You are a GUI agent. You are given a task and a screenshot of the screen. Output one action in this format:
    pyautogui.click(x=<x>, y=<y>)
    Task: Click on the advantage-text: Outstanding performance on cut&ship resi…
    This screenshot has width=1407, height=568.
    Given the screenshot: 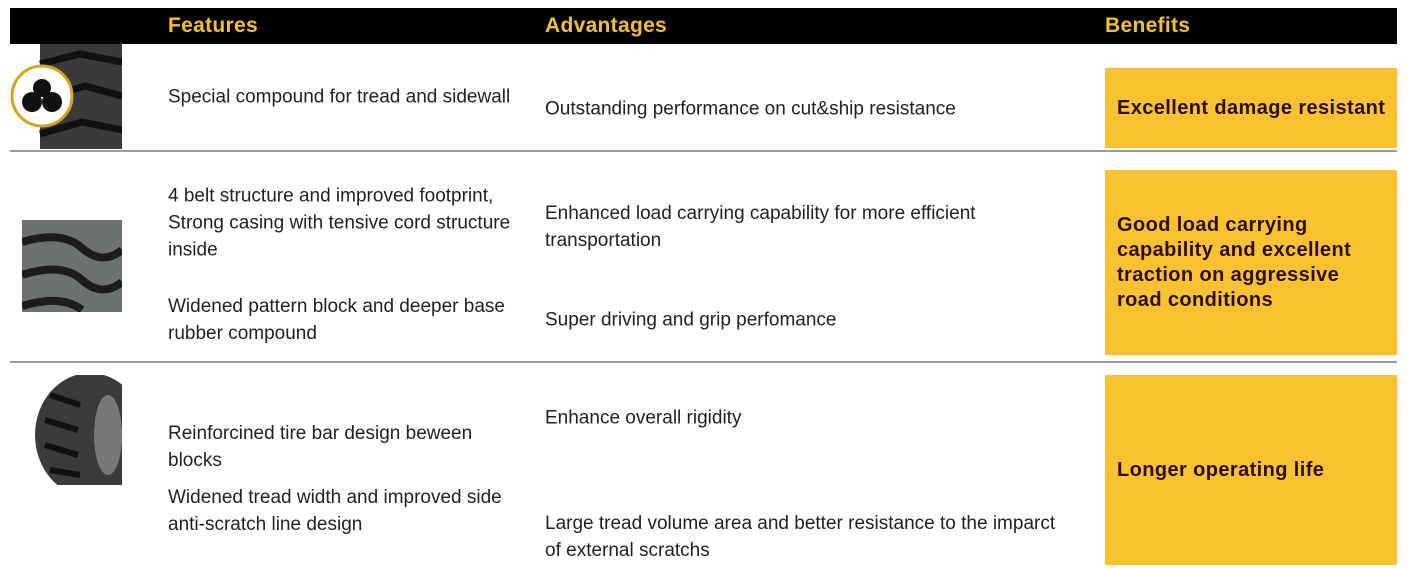 What is the action you would take?
    pyautogui.click(x=750, y=109)
    